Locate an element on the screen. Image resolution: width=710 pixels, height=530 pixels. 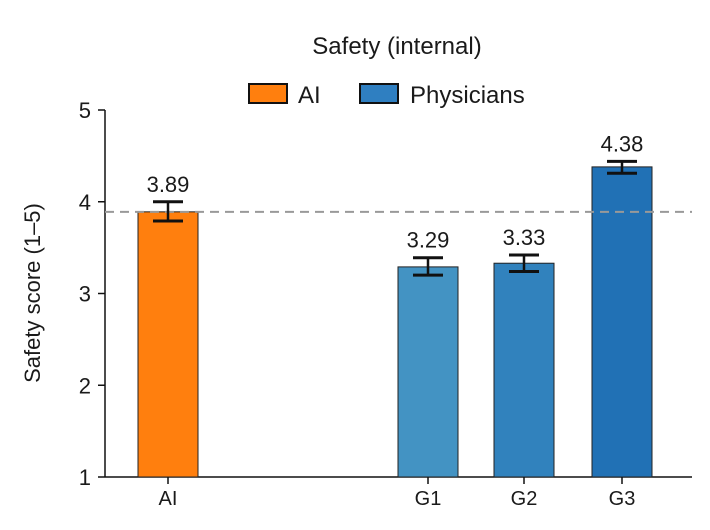
legend-swatch-physicians is located at coordinates (379, 93).